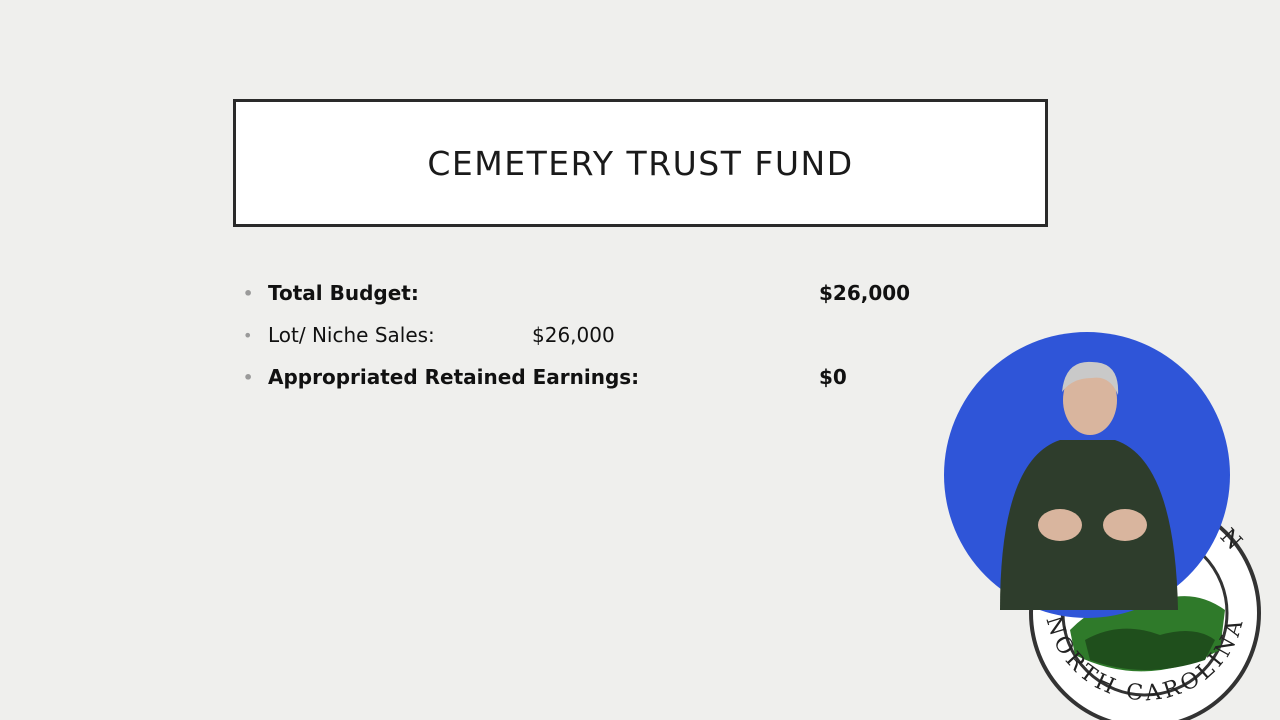 The width and height of the screenshot is (1280, 720). What do you see at coordinates (833, 377) in the screenshot?
I see `item-value: $0` at bounding box center [833, 377].